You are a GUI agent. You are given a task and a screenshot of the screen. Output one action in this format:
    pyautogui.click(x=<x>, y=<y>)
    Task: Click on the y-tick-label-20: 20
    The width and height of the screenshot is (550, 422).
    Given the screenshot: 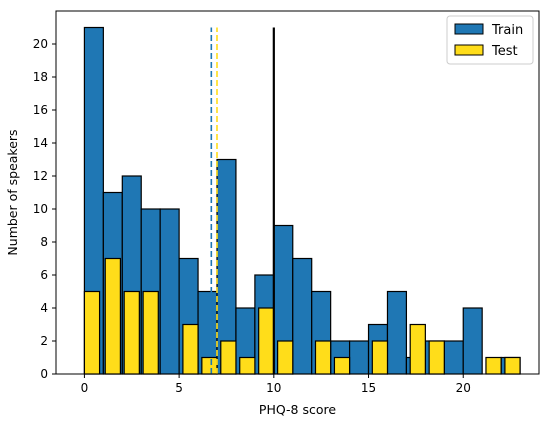 What is the action you would take?
    pyautogui.click(x=40, y=44)
    